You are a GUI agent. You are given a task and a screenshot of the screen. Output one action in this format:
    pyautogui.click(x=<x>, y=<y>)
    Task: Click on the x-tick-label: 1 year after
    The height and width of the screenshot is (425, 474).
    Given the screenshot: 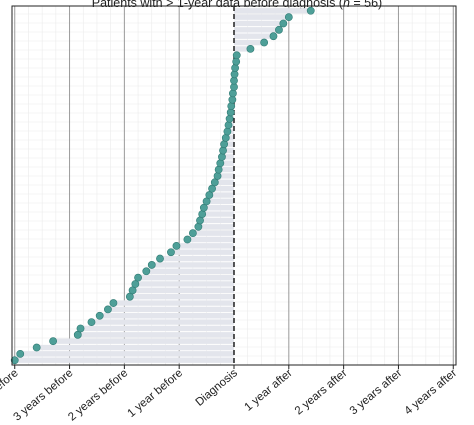 What is the action you would take?
    pyautogui.click(x=268, y=390)
    